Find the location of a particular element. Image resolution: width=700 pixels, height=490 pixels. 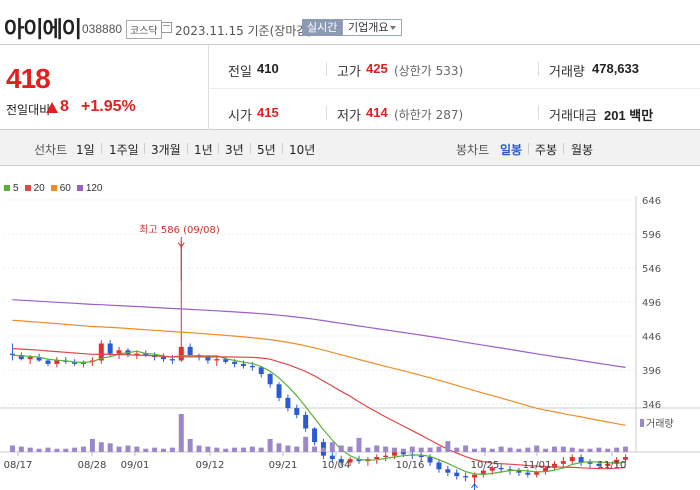

low-label: 저가 is located at coordinates (349, 116).